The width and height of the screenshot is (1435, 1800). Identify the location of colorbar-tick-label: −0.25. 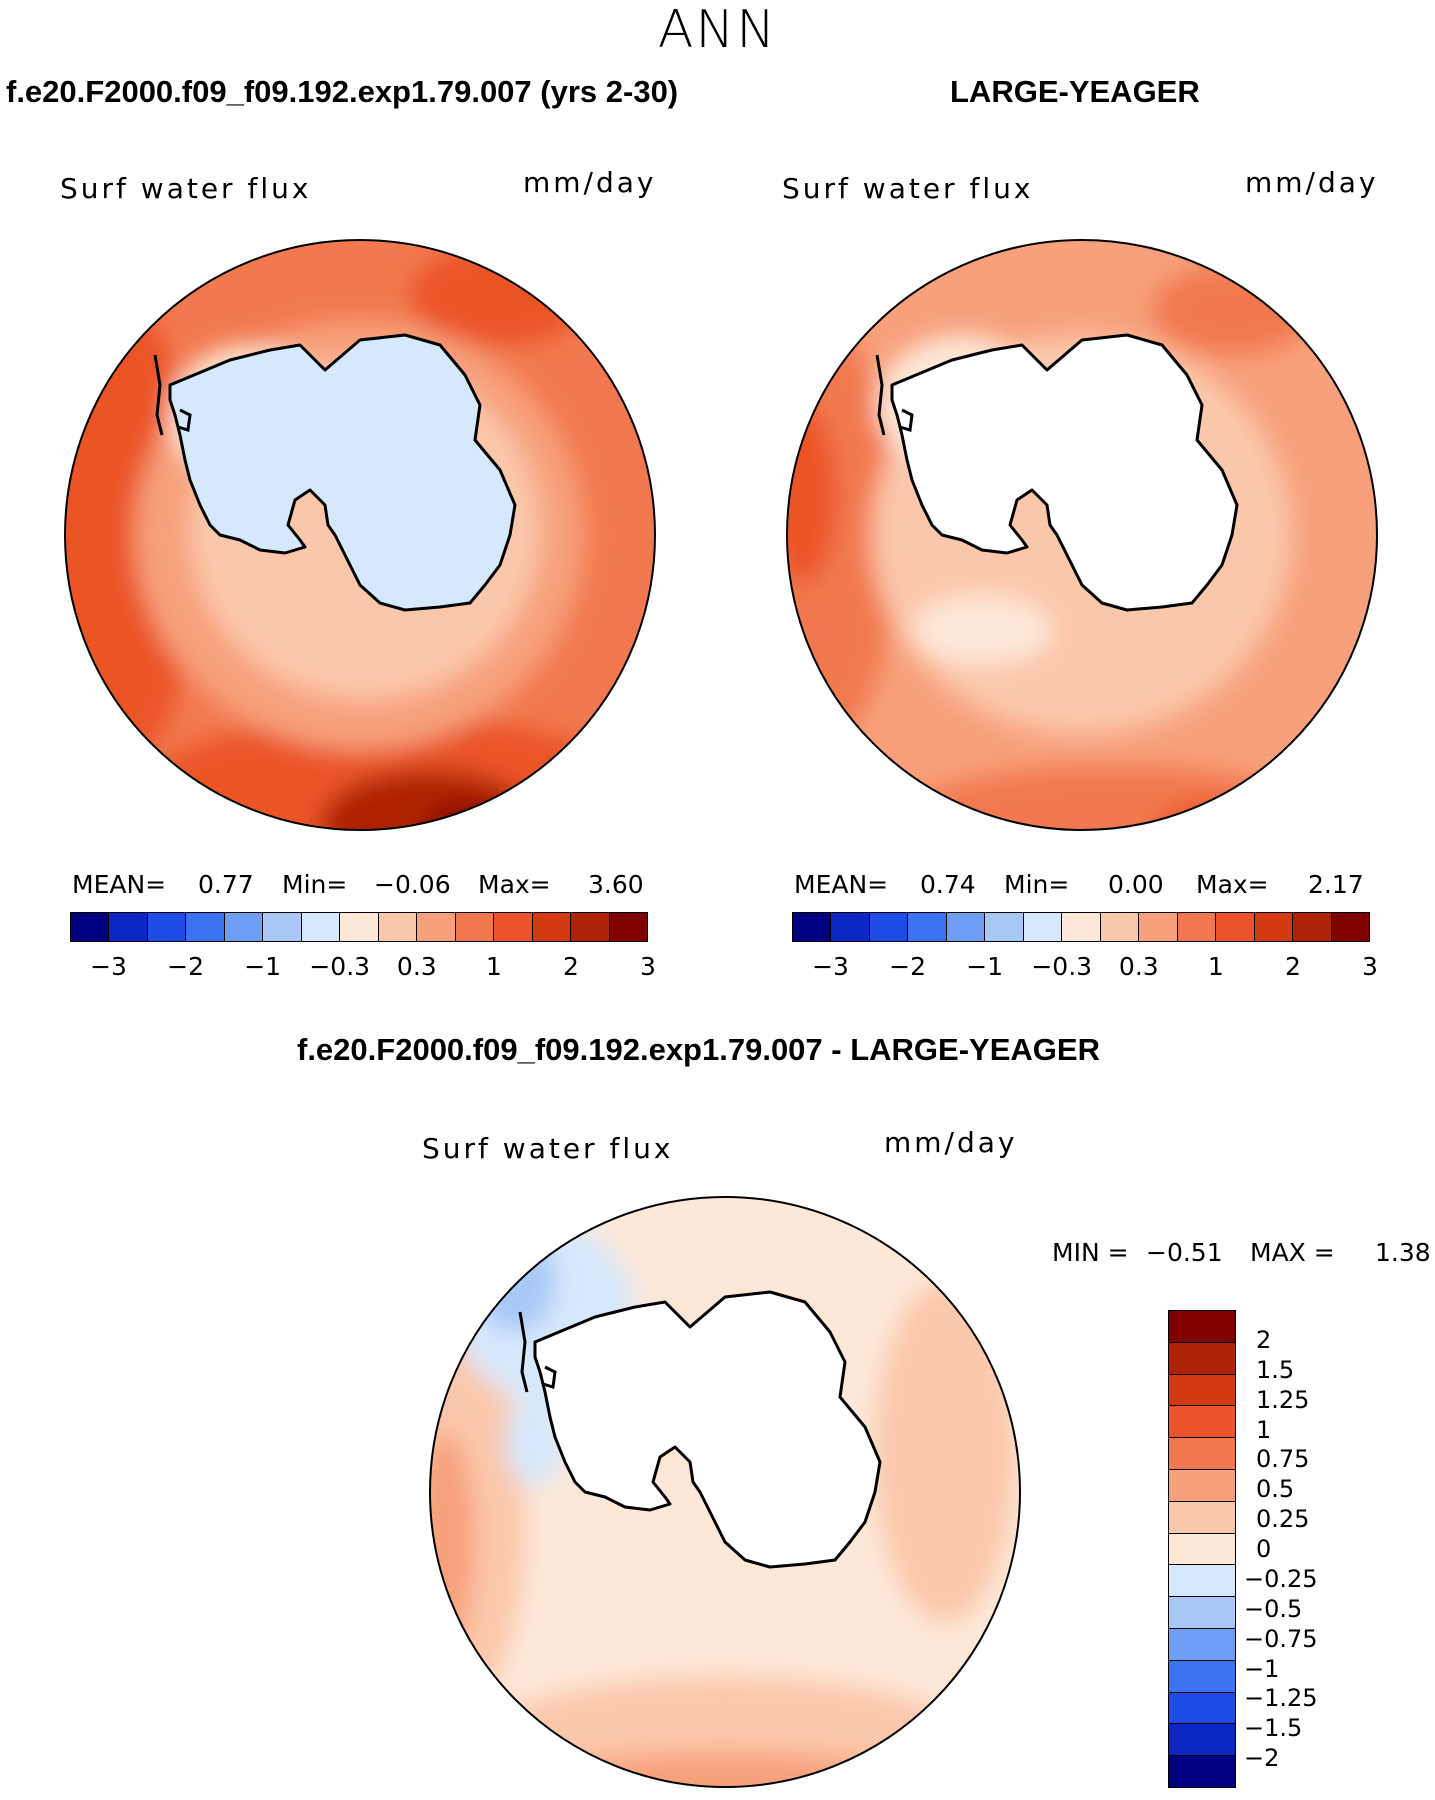
(1281, 1578).